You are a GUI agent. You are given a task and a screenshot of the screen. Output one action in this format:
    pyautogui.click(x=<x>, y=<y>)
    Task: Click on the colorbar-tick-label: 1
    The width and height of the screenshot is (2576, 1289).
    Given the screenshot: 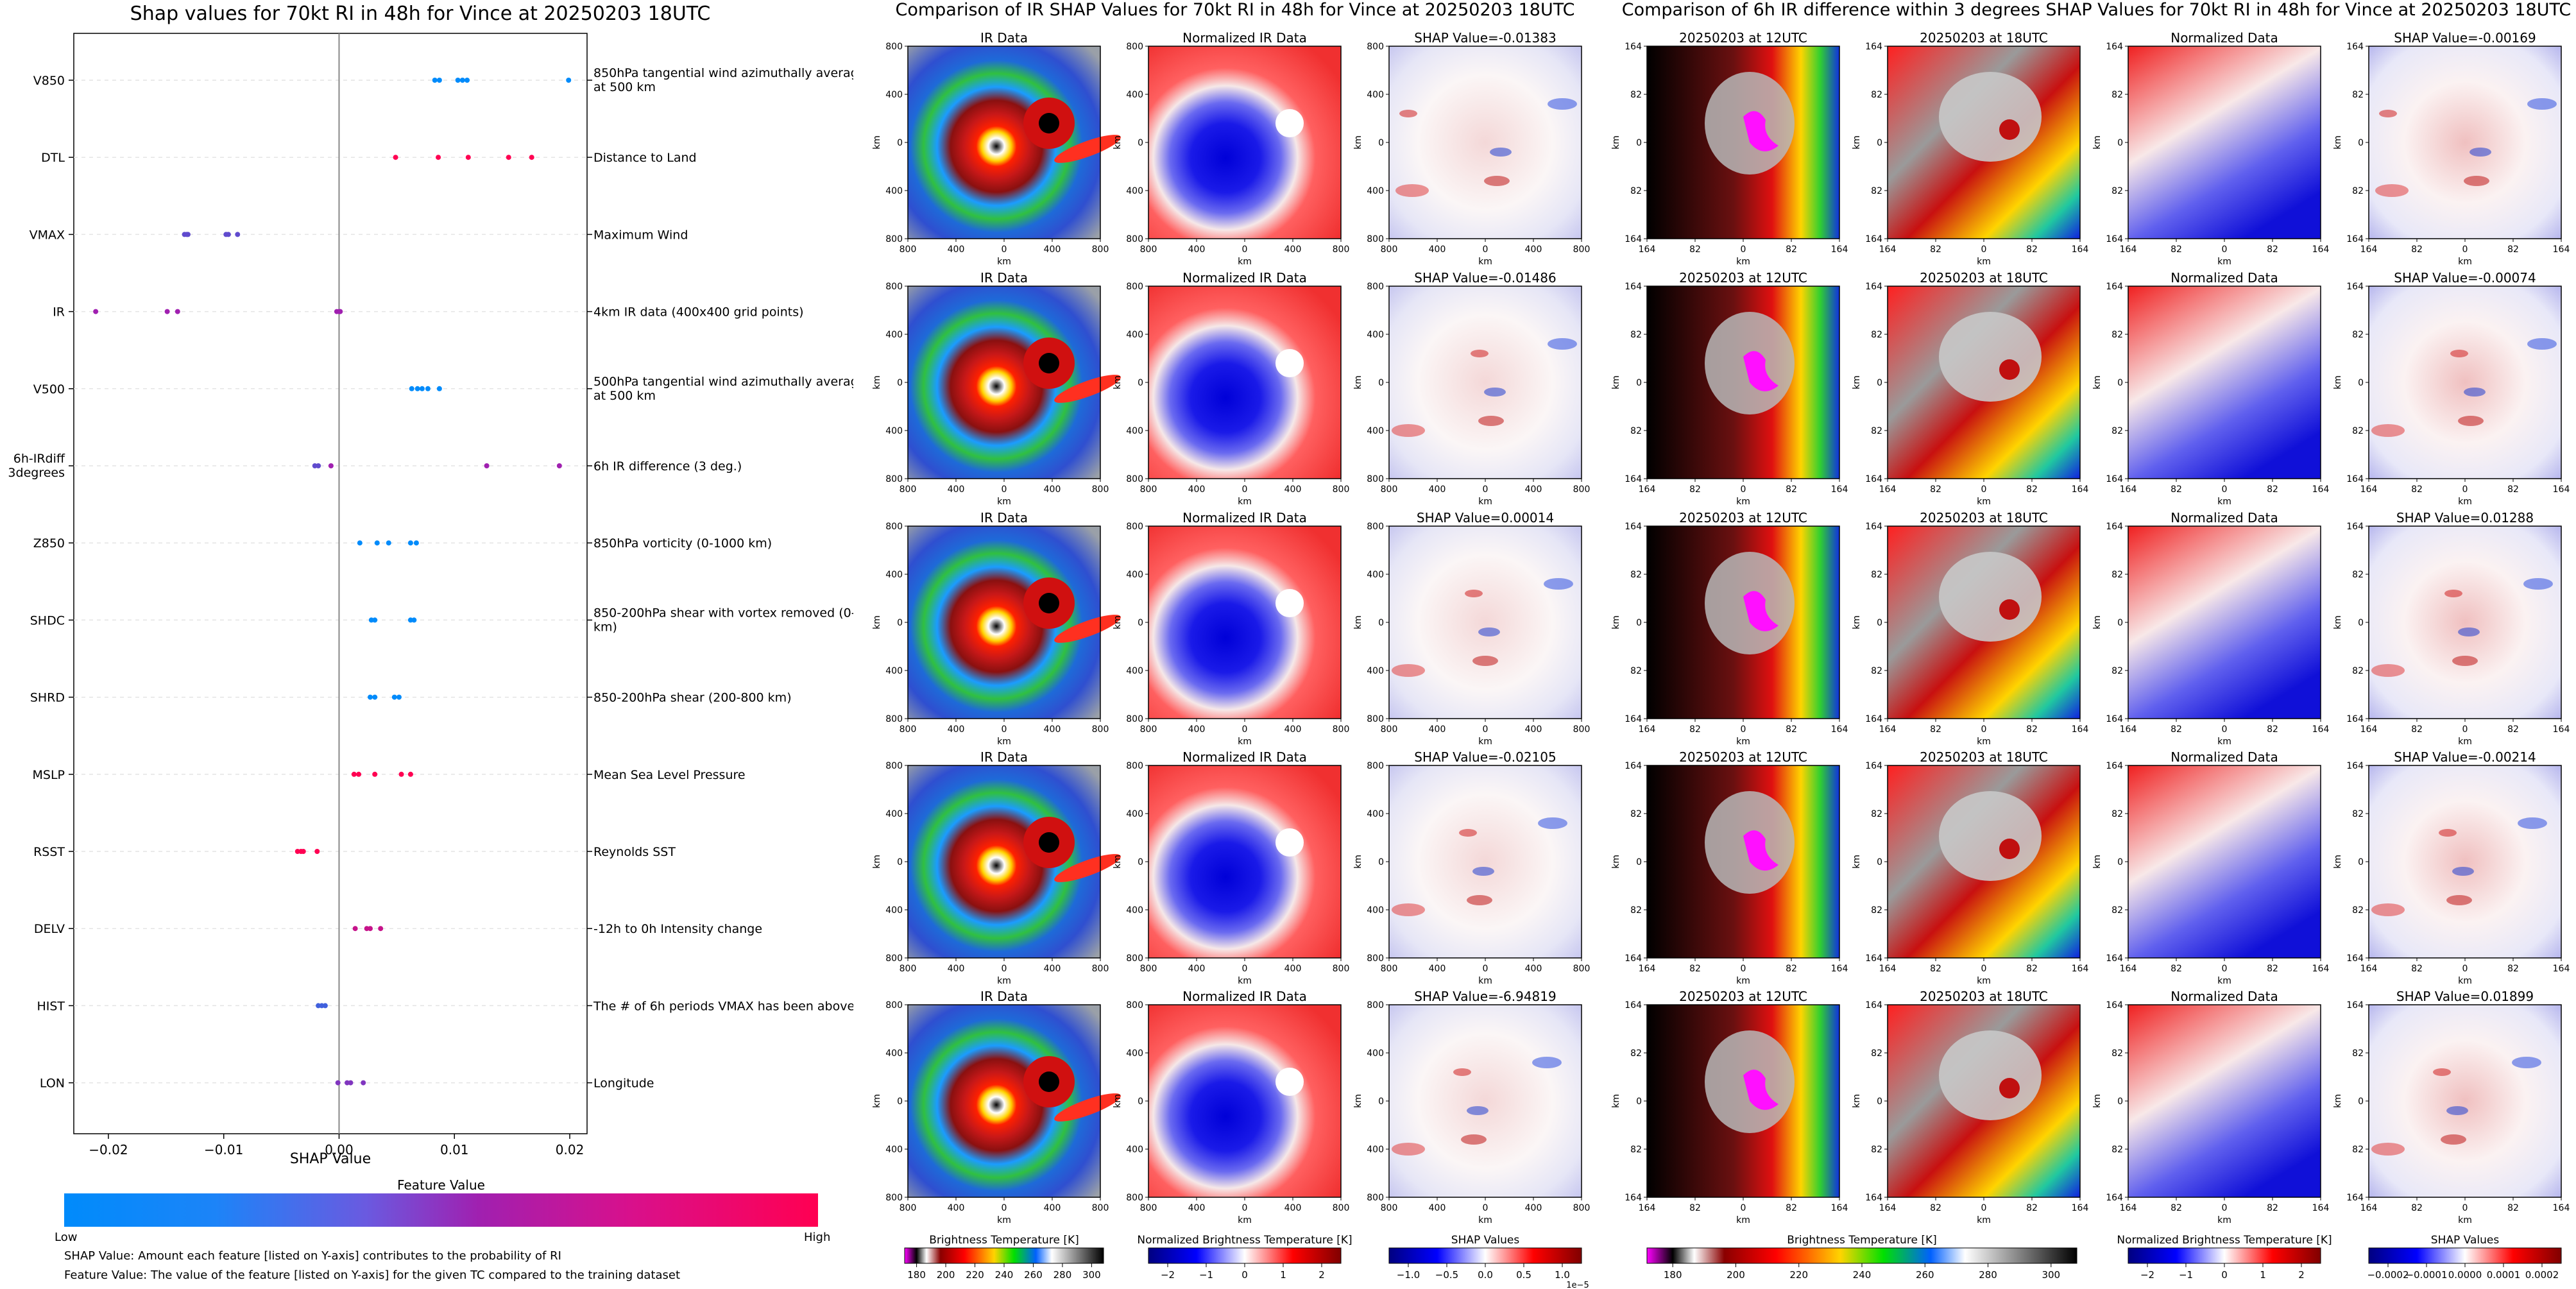 What is the action you would take?
    pyautogui.click(x=1283, y=1275)
    